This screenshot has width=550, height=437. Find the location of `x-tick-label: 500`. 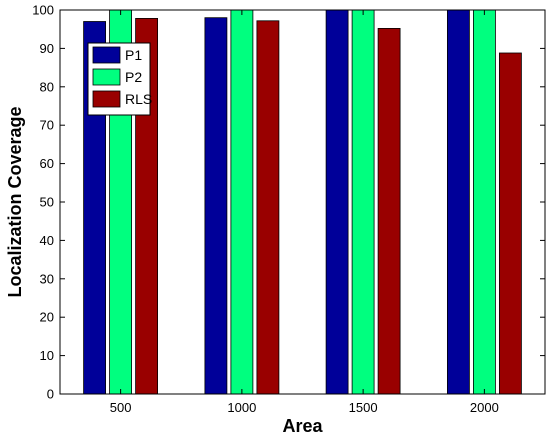

x-tick-label: 500 is located at coordinates (121, 407).